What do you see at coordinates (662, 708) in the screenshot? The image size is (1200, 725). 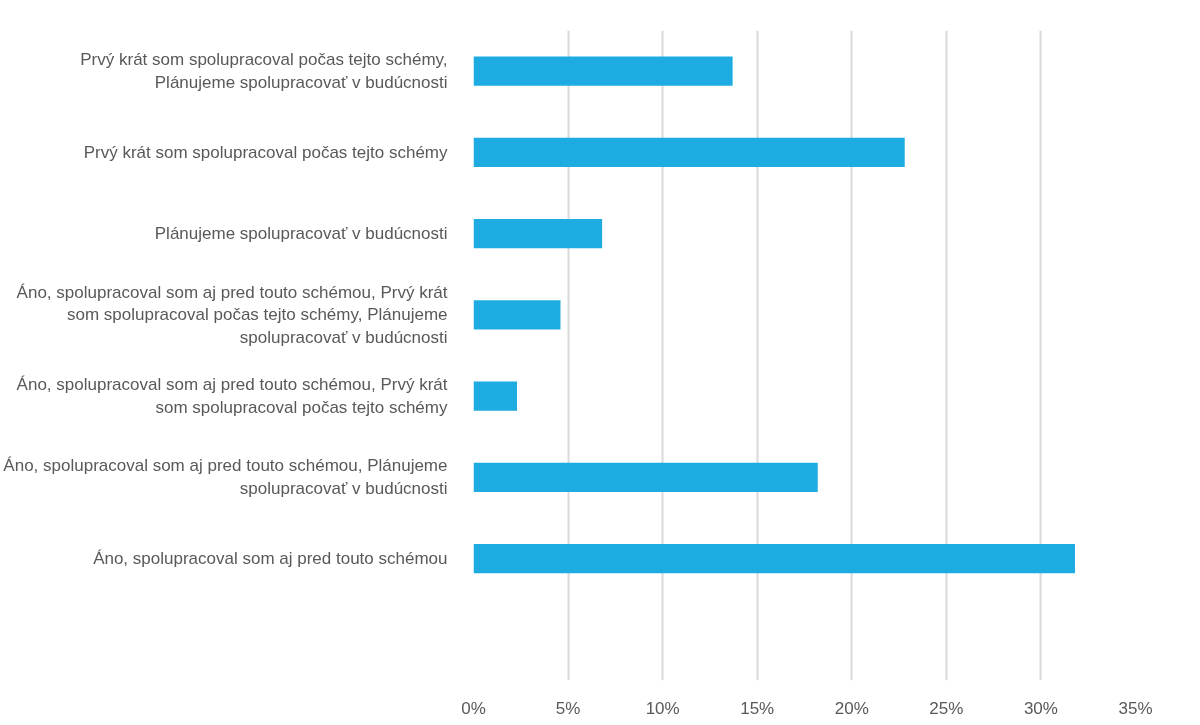 I see `x-tick-label: 10%` at bounding box center [662, 708].